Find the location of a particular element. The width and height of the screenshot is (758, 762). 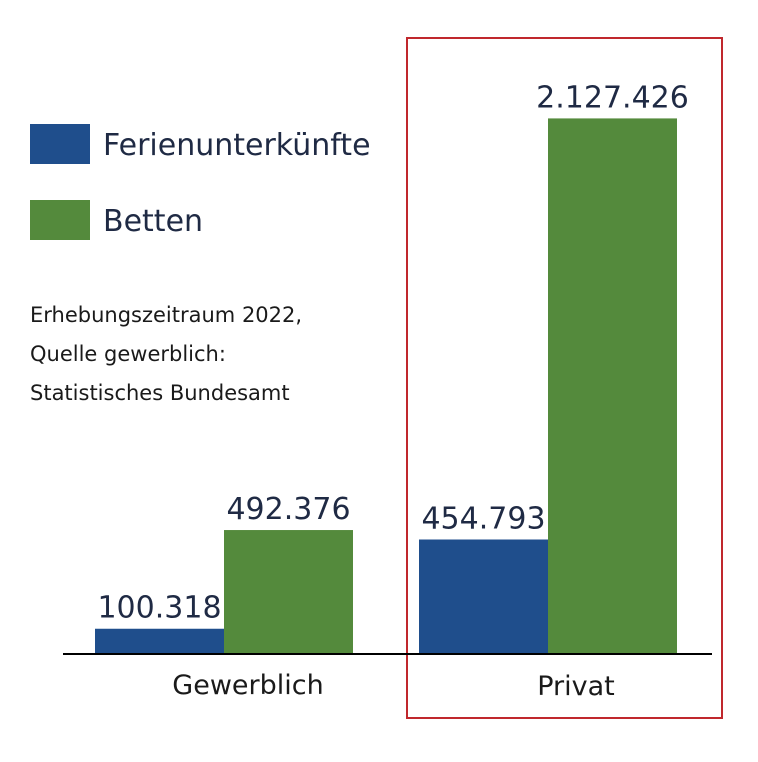

note-line-2: Quelle gewerblich: is located at coordinates (128, 354).